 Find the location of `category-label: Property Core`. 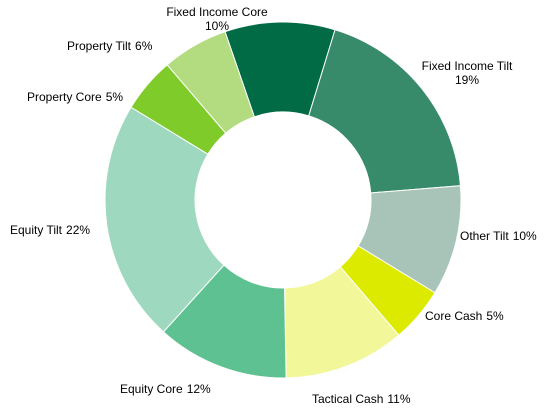

category-label: Property Core is located at coordinates (64, 97).